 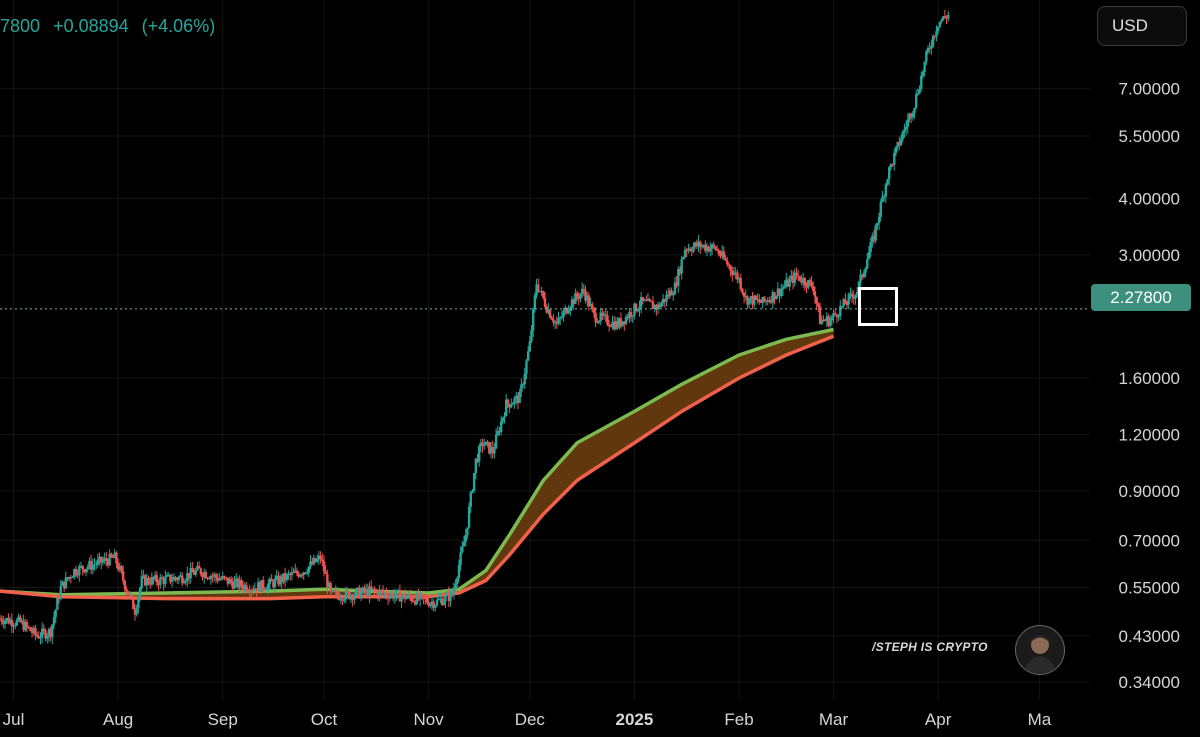 What do you see at coordinates (1149, 136) in the screenshot?
I see `y-tick-label: 5.50000` at bounding box center [1149, 136].